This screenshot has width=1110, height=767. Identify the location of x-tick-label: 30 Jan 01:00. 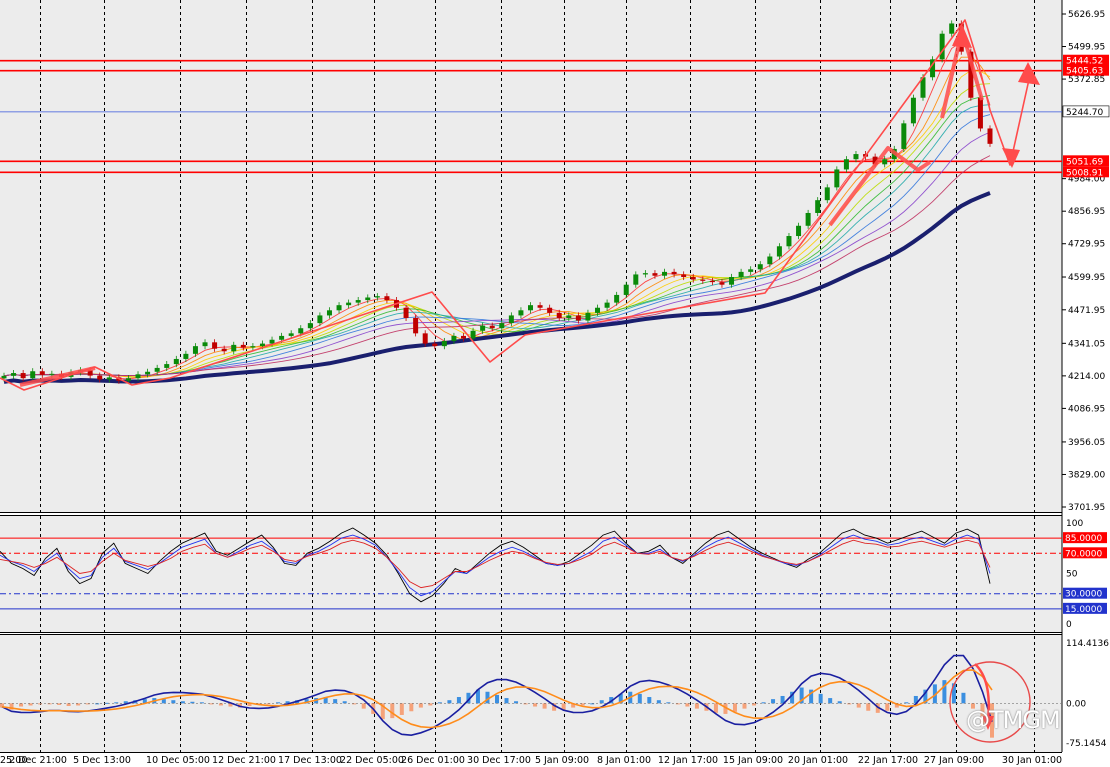
(1032, 760).